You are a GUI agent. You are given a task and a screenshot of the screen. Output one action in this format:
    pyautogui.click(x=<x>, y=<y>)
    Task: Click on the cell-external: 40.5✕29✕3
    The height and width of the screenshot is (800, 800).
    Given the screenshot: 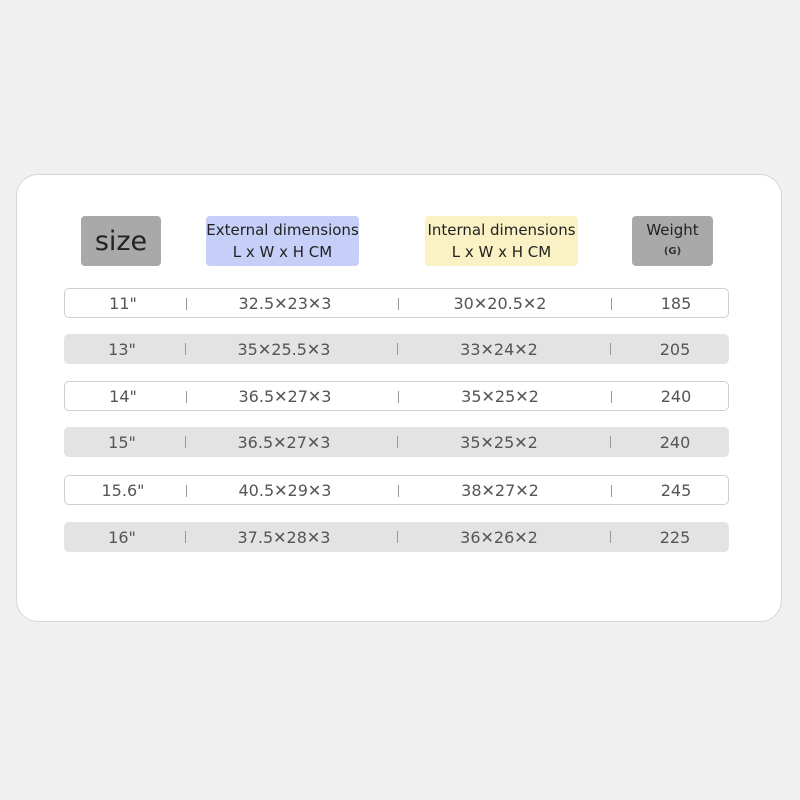 What is the action you would take?
    pyautogui.click(x=285, y=490)
    